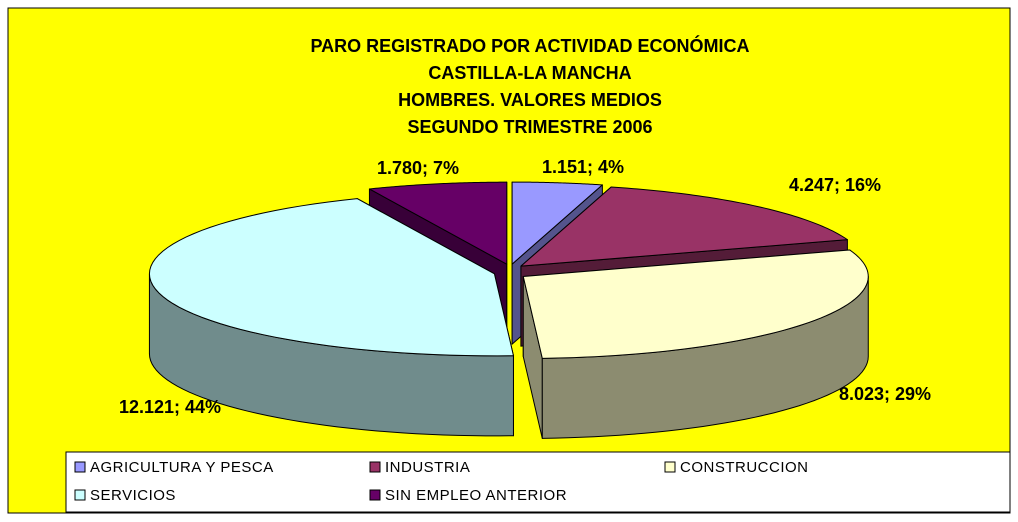 The image size is (1018, 522). Describe the element at coordinates (835, 185) in the screenshot. I see `data-label: 4.247; 16%` at that location.